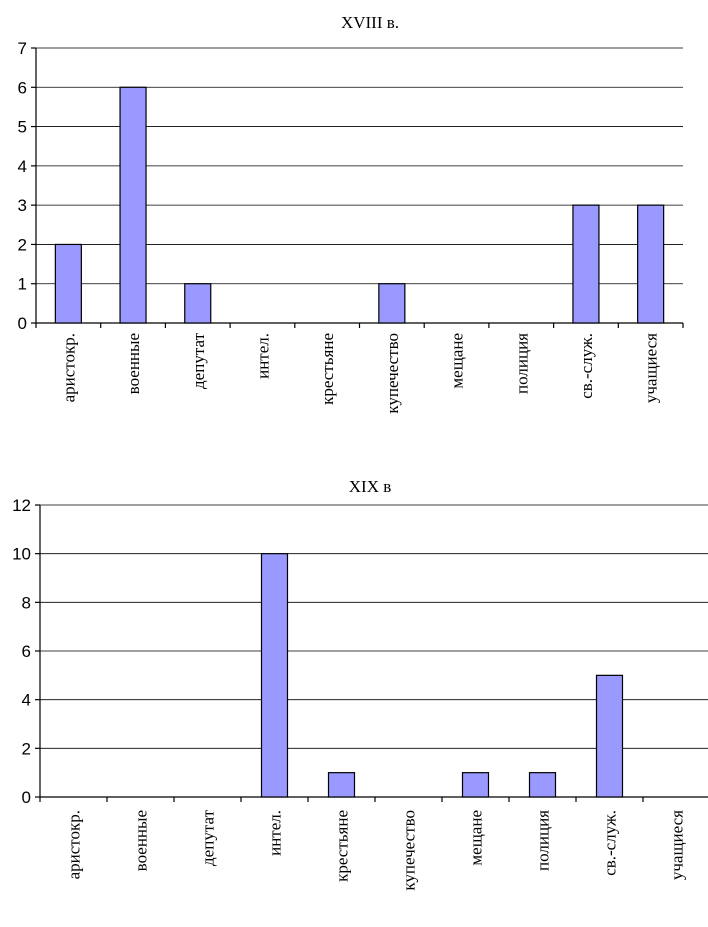  I want to click on y-tick-label: 5, so click(22, 127).